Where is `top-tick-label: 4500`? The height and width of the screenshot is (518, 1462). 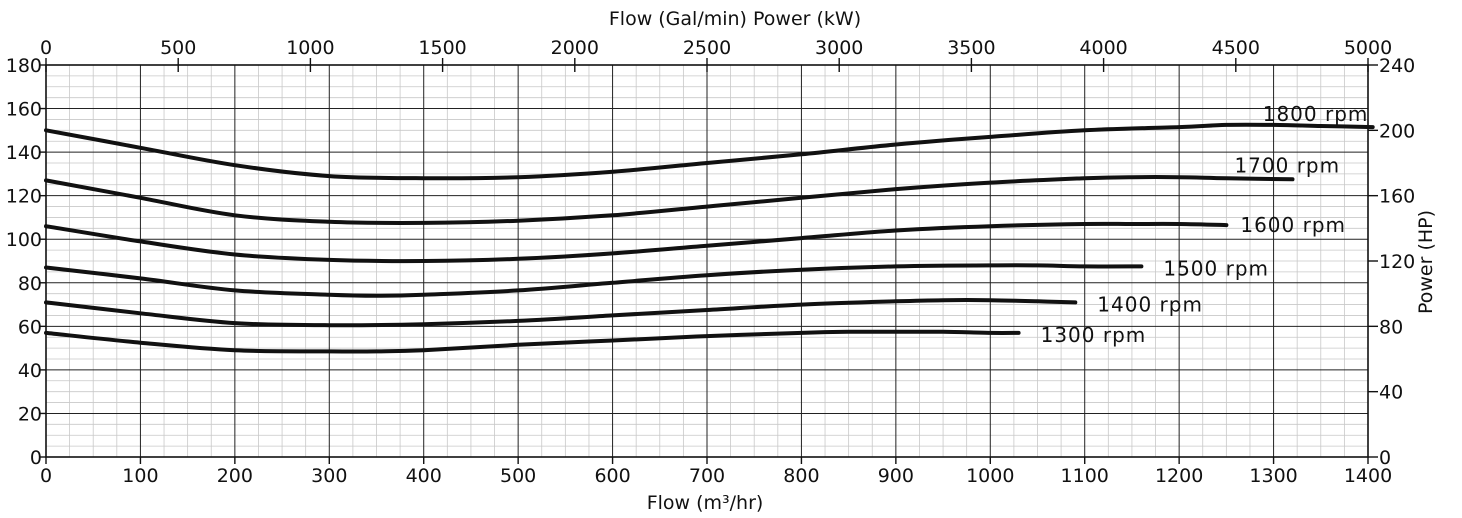 top-tick-label: 4500 is located at coordinates (1236, 48).